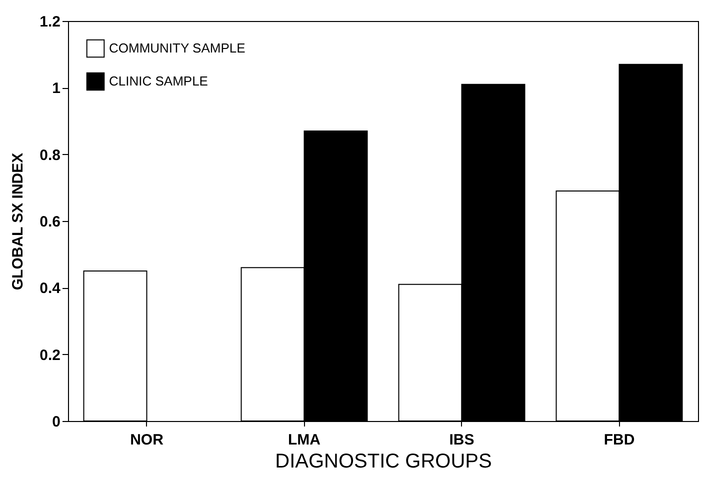  I want to click on y-tick-label: 0.2, so click(50, 355).